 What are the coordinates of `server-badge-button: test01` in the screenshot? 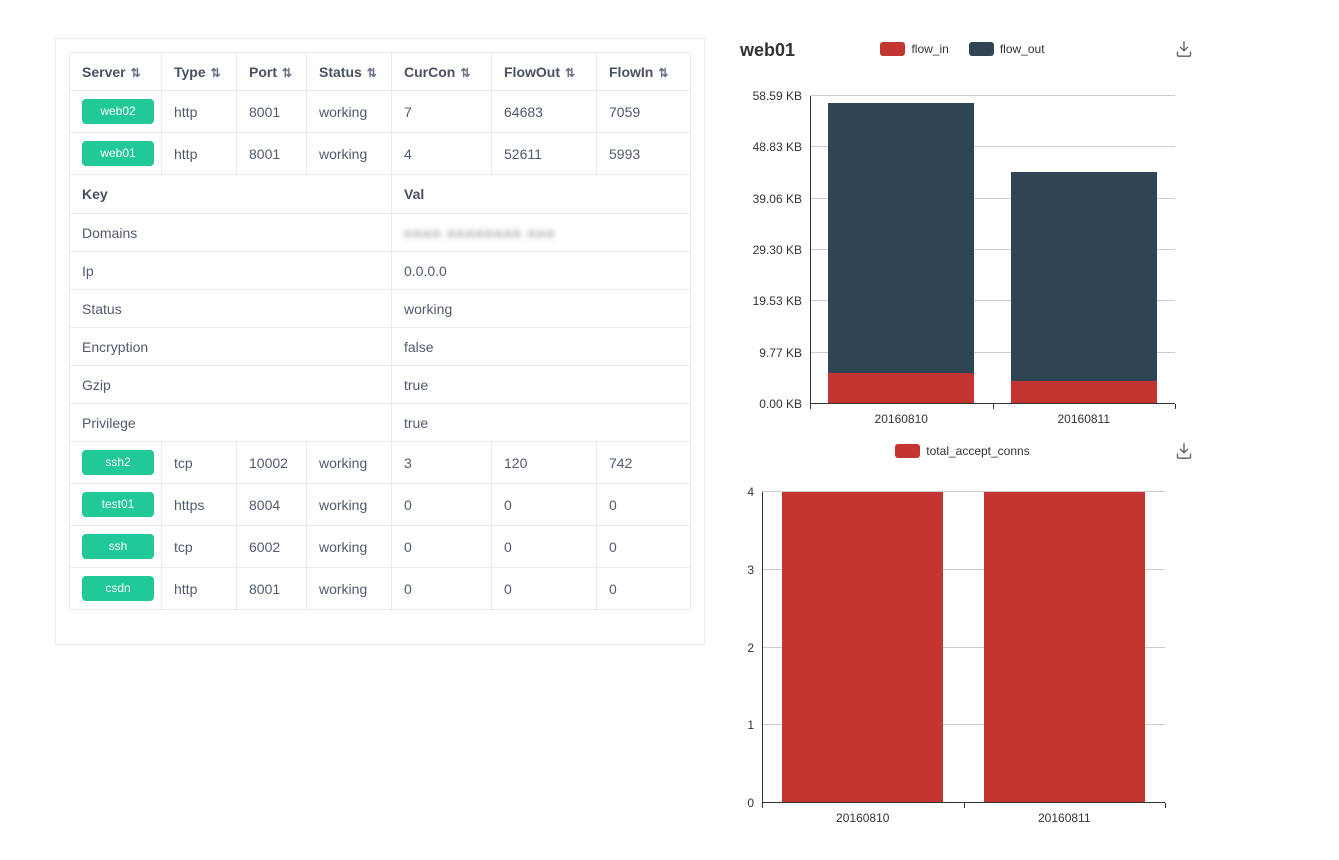 It's located at (118, 504).